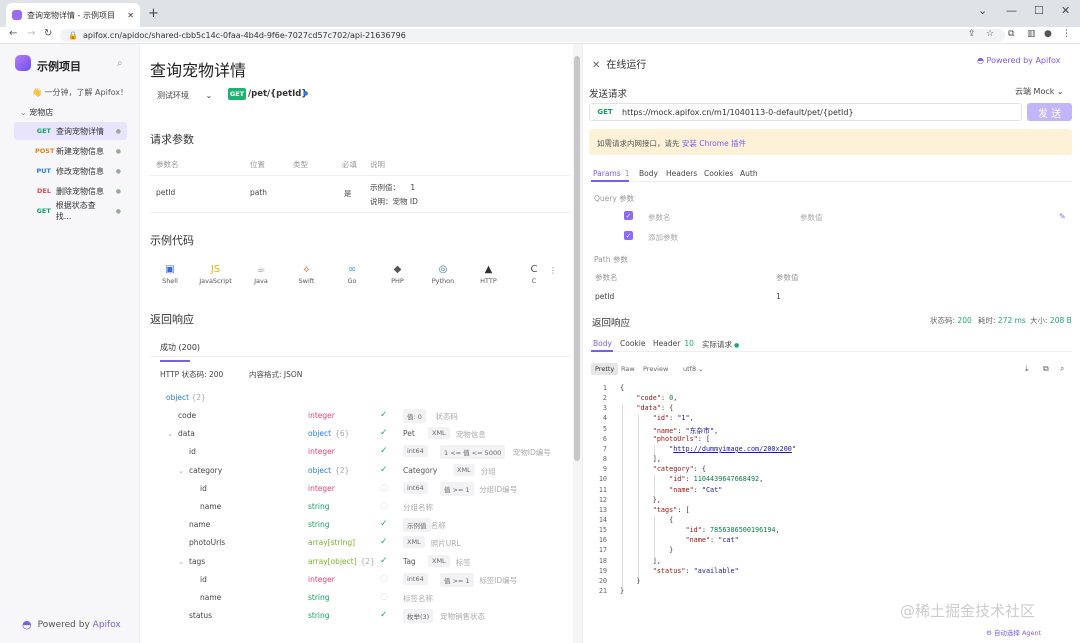  What do you see at coordinates (488, 269) in the screenshot?
I see `http-icon: ▲` at bounding box center [488, 269].